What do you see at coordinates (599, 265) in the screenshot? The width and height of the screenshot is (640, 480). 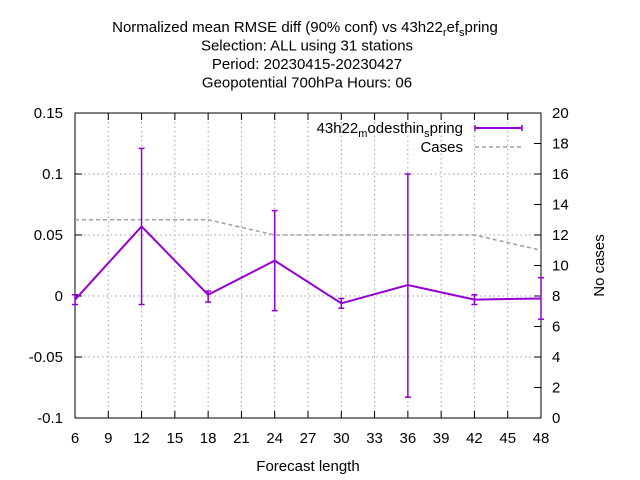 I see `y2-axis-label: No cases` at bounding box center [599, 265].